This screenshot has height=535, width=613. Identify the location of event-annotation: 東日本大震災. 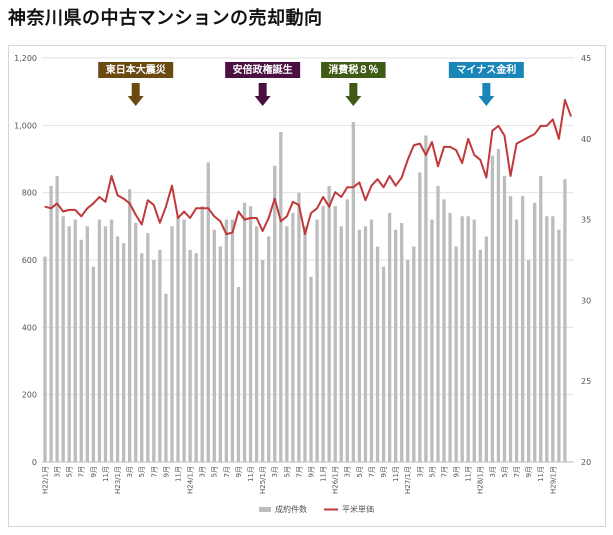
(136, 84).